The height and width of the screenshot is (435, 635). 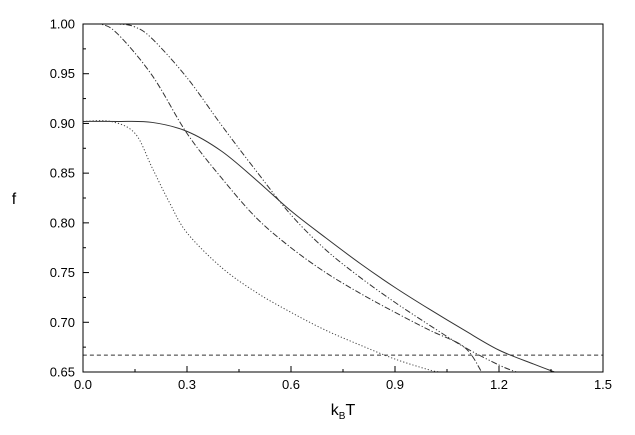 What do you see at coordinates (291, 384) in the screenshot?
I see `x-tick-label: 0.6` at bounding box center [291, 384].